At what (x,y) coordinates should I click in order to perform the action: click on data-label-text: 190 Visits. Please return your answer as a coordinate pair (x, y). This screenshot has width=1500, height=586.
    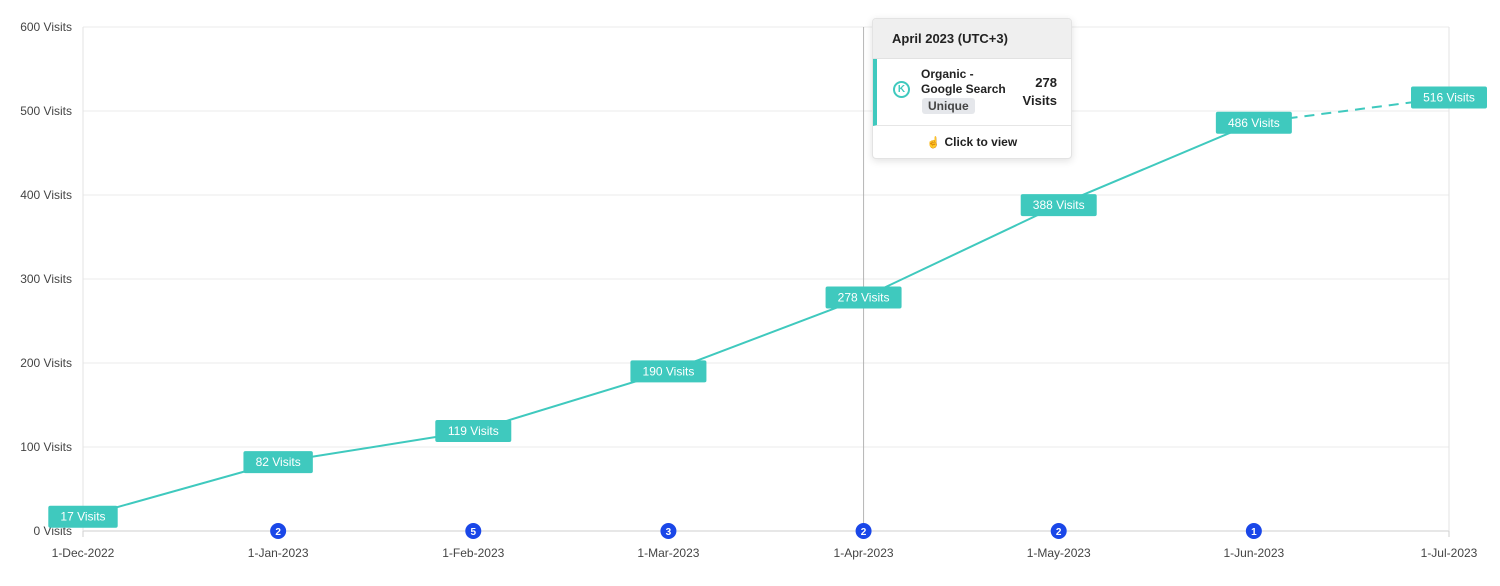
    Looking at the image, I should click on (669, 371).